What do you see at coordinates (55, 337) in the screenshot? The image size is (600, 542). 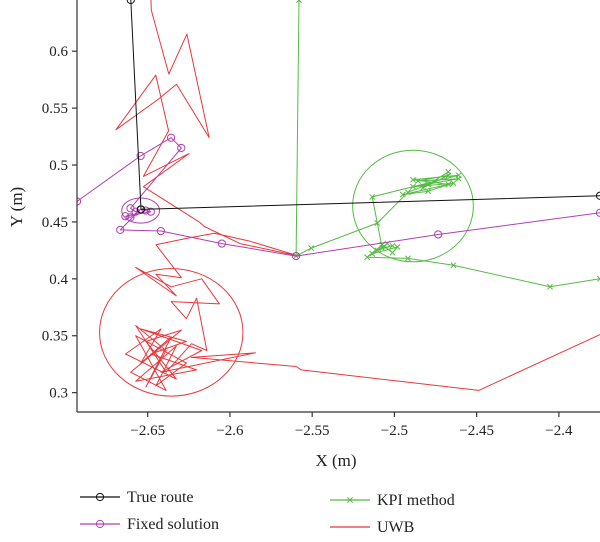 I see `y-tick-label: 0.35` at bounding box center [55, 337].